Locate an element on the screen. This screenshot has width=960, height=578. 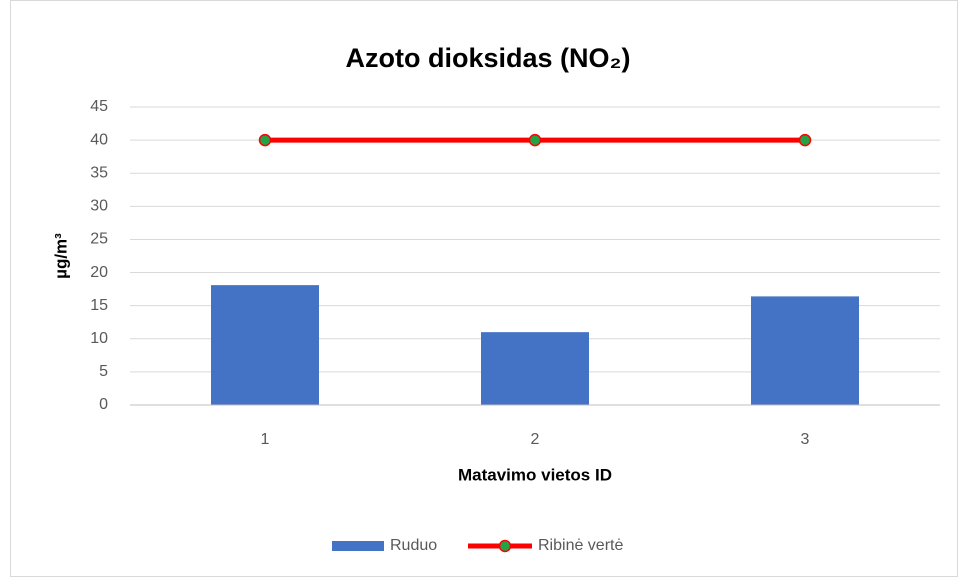
x-tick-label: 1 is located at coordinates (265, 439).